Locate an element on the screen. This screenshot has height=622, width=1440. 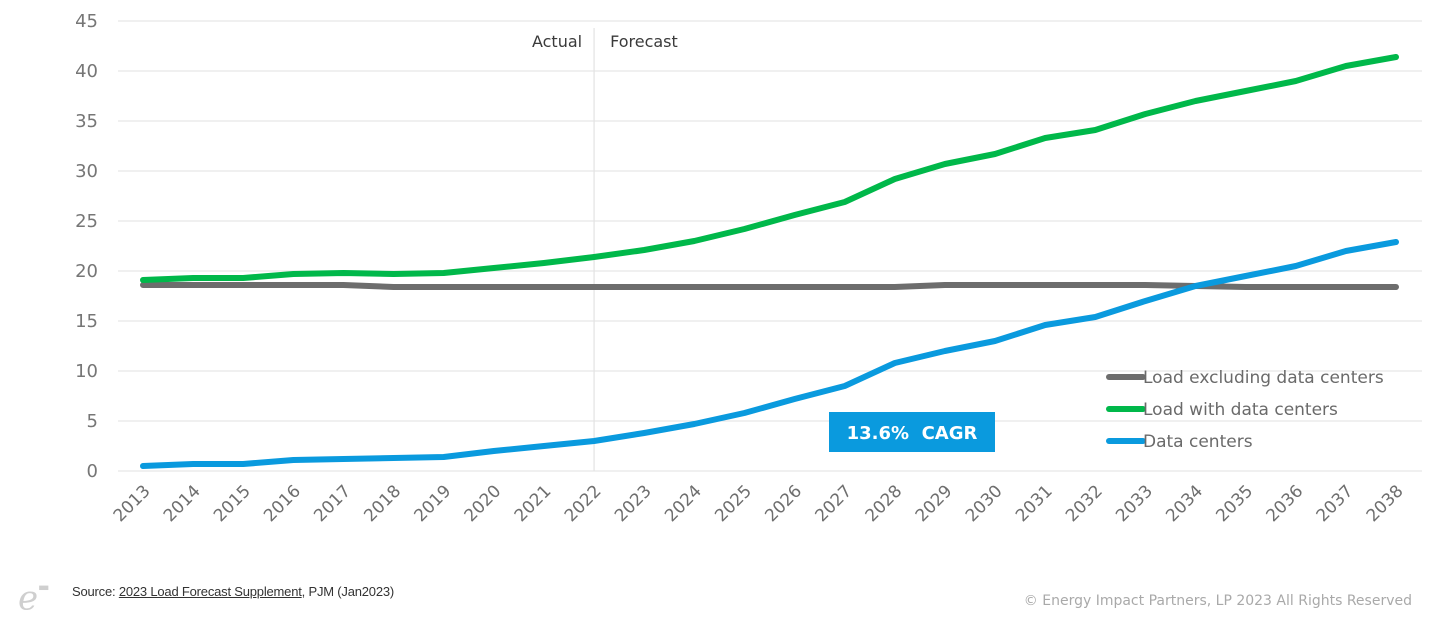
x-tick-label: 2018 is located at coordinates (382, 503).